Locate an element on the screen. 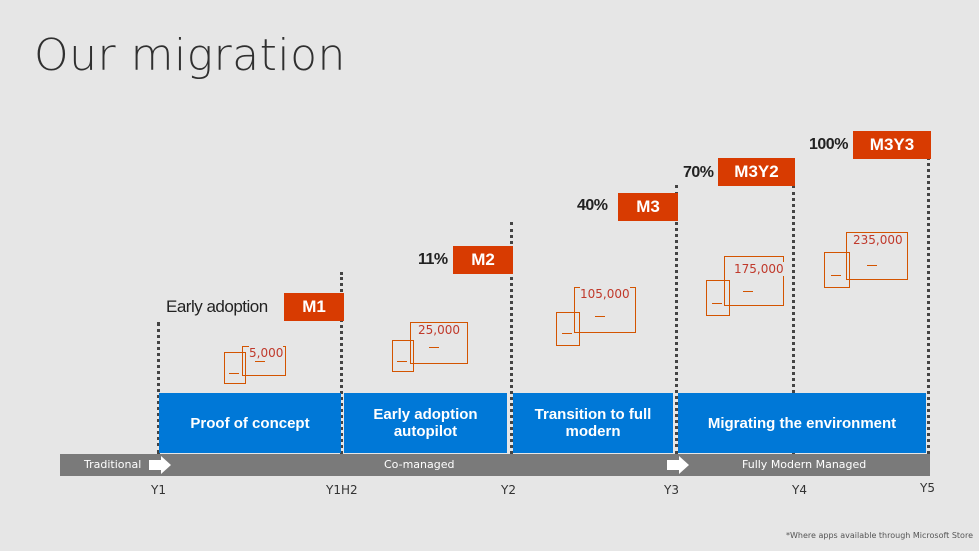  milestone-m3y3-tag: M3Y3 is located at coordinates (892, 145).